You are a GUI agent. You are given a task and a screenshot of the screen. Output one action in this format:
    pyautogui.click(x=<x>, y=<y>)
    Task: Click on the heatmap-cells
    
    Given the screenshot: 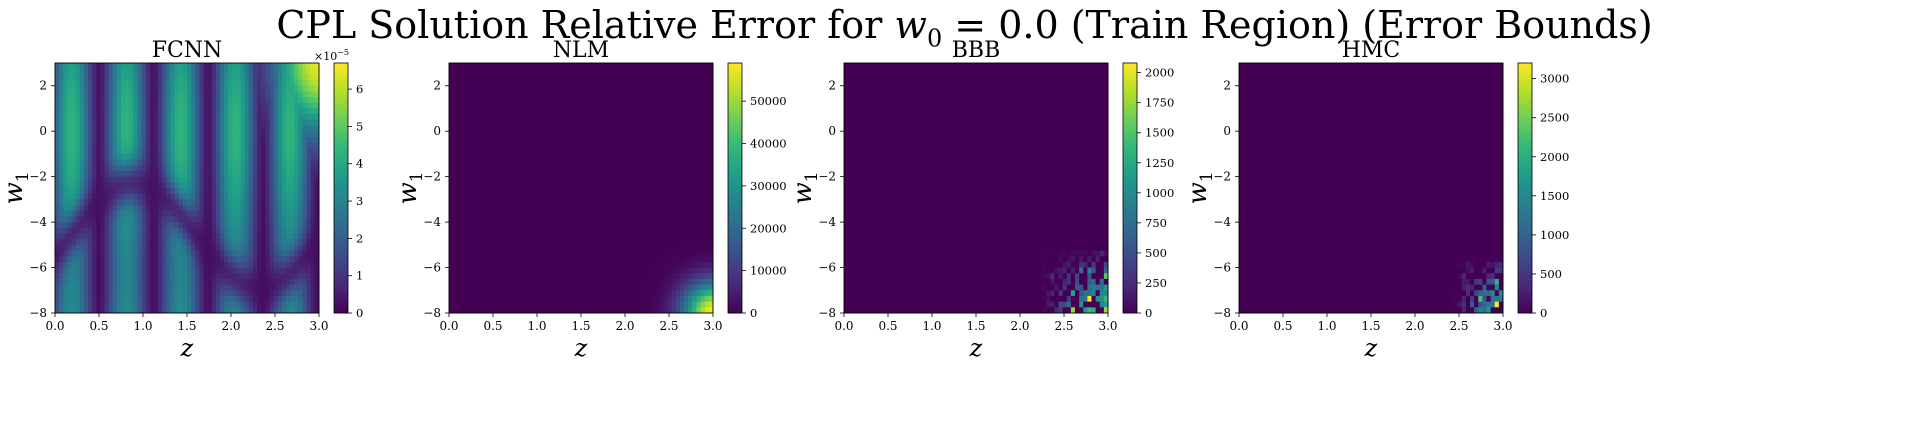 What is the action you would take?
    pyautogui.click(x=581, y=188)
    